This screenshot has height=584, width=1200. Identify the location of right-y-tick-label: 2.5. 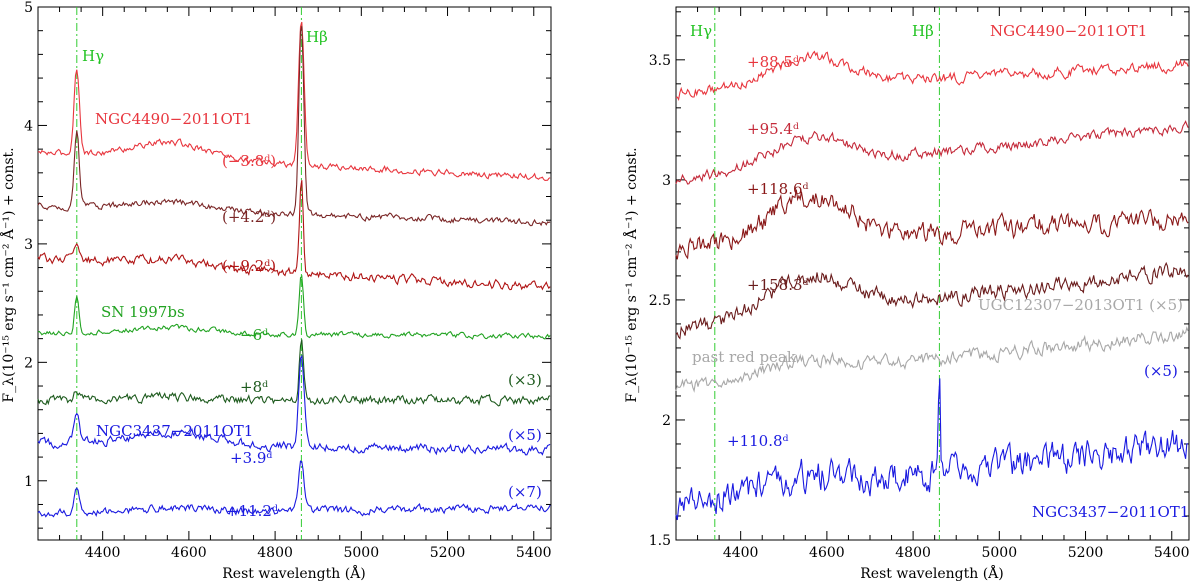
(660, 301).